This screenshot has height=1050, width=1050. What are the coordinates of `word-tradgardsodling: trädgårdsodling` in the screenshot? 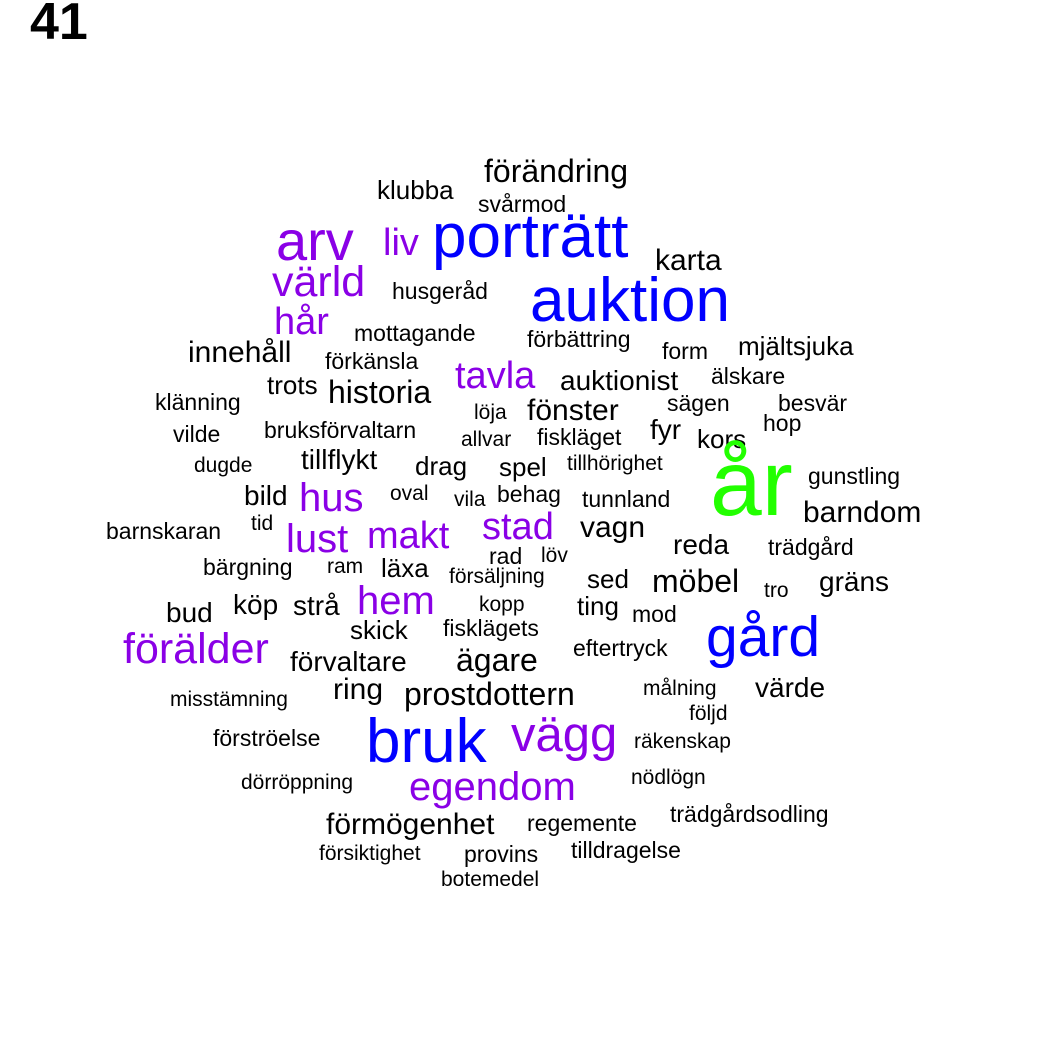 It's located at (749, 814).